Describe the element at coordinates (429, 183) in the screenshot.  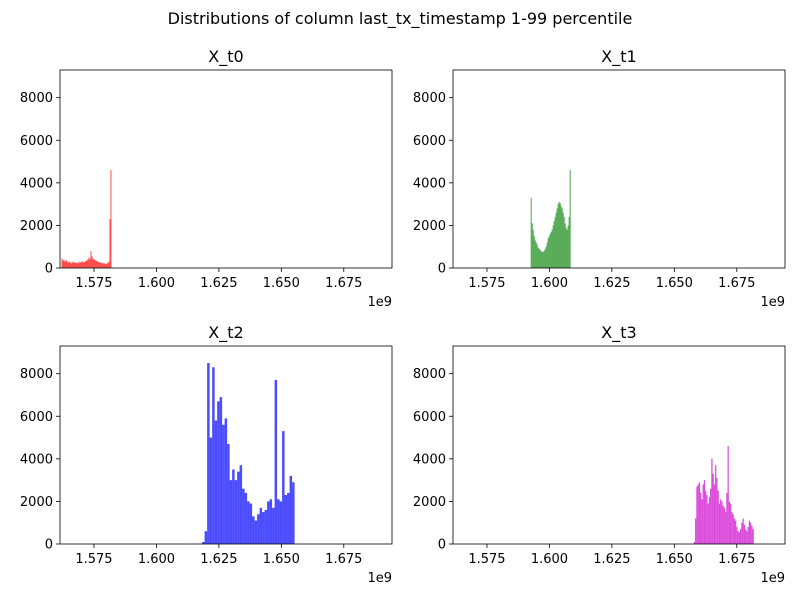
I see `y-tick-label: 4000` at that location.